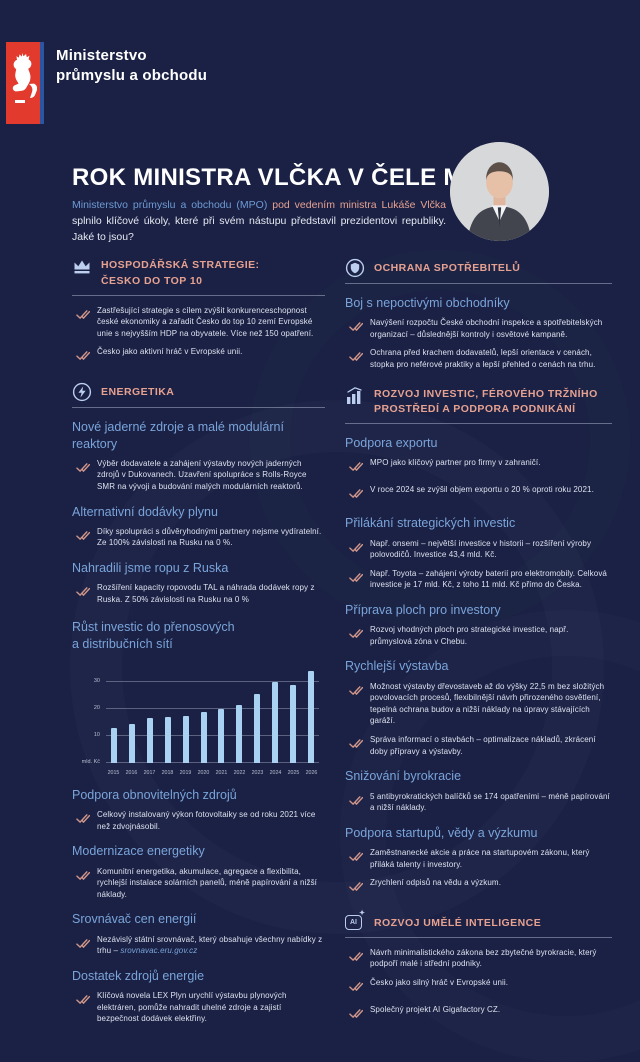 The height and width of the screenshot is (1062, 640). I want to click on chart-x-tick: 2026, so click(311, 772).